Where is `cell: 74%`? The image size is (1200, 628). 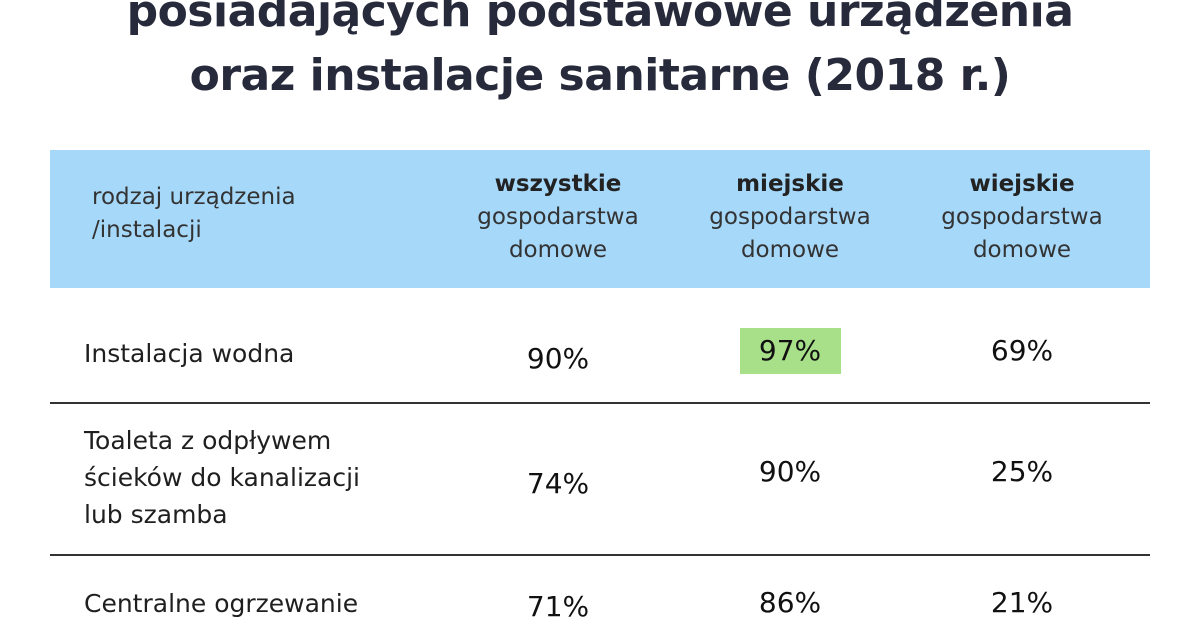
cell: 74% is located at coordinates (558, 483).